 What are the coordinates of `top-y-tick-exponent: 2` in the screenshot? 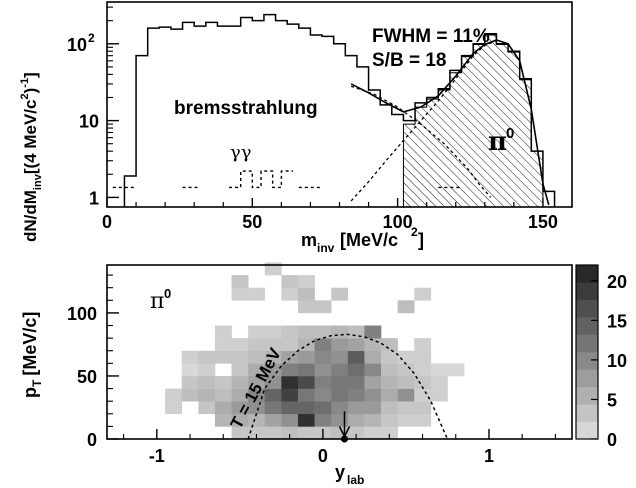 It's located at (91, 38).